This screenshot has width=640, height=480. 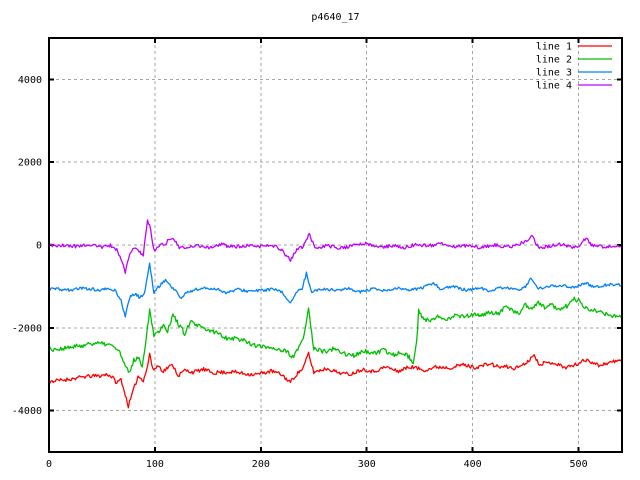 I want to click on x-tick-label: 300, so click(x=367, y=464).